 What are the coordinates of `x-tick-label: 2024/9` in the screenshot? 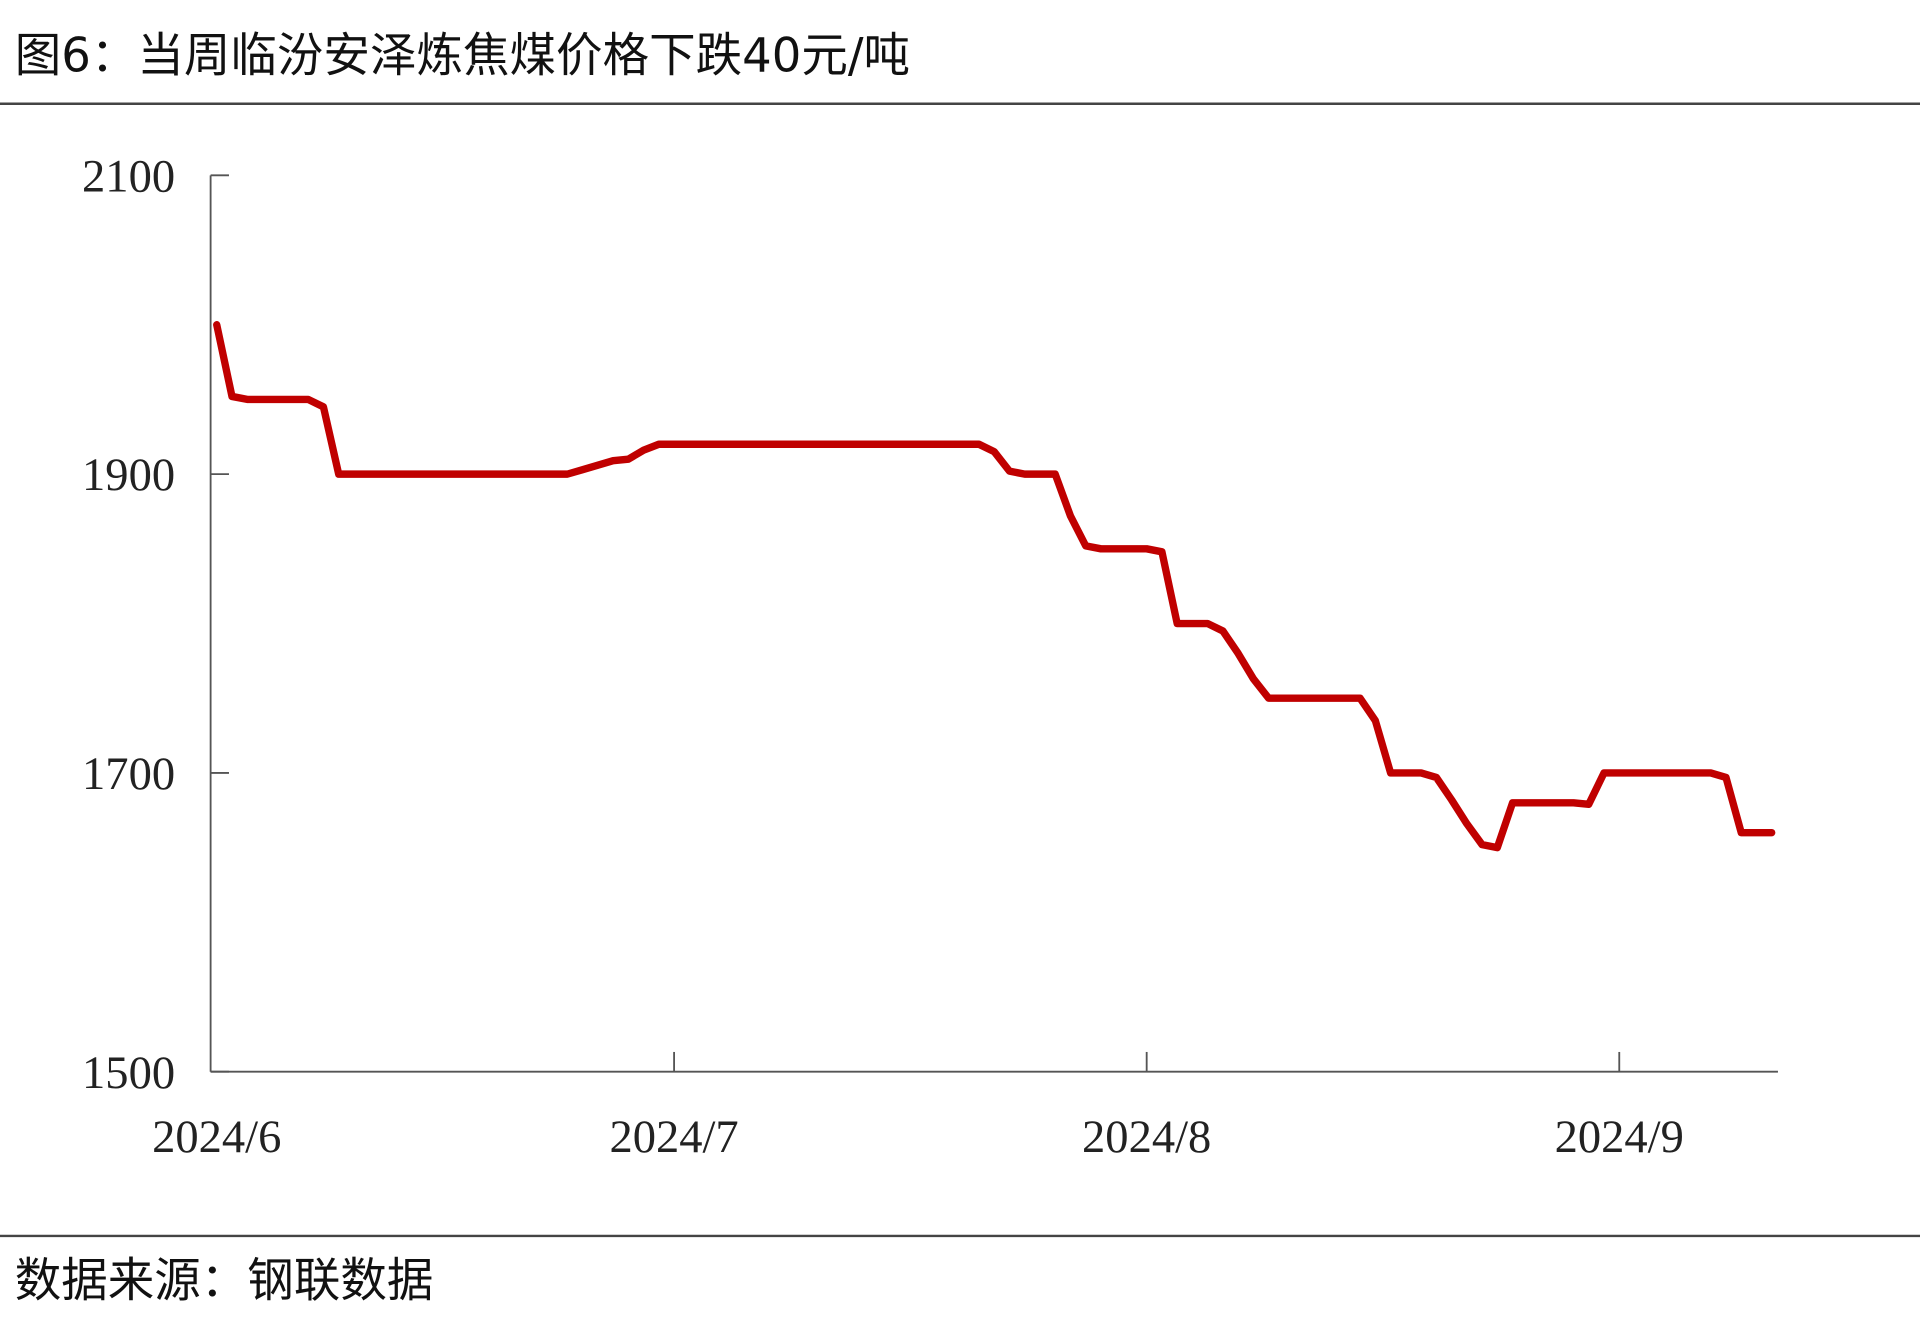 It's located at (1619, 1137).